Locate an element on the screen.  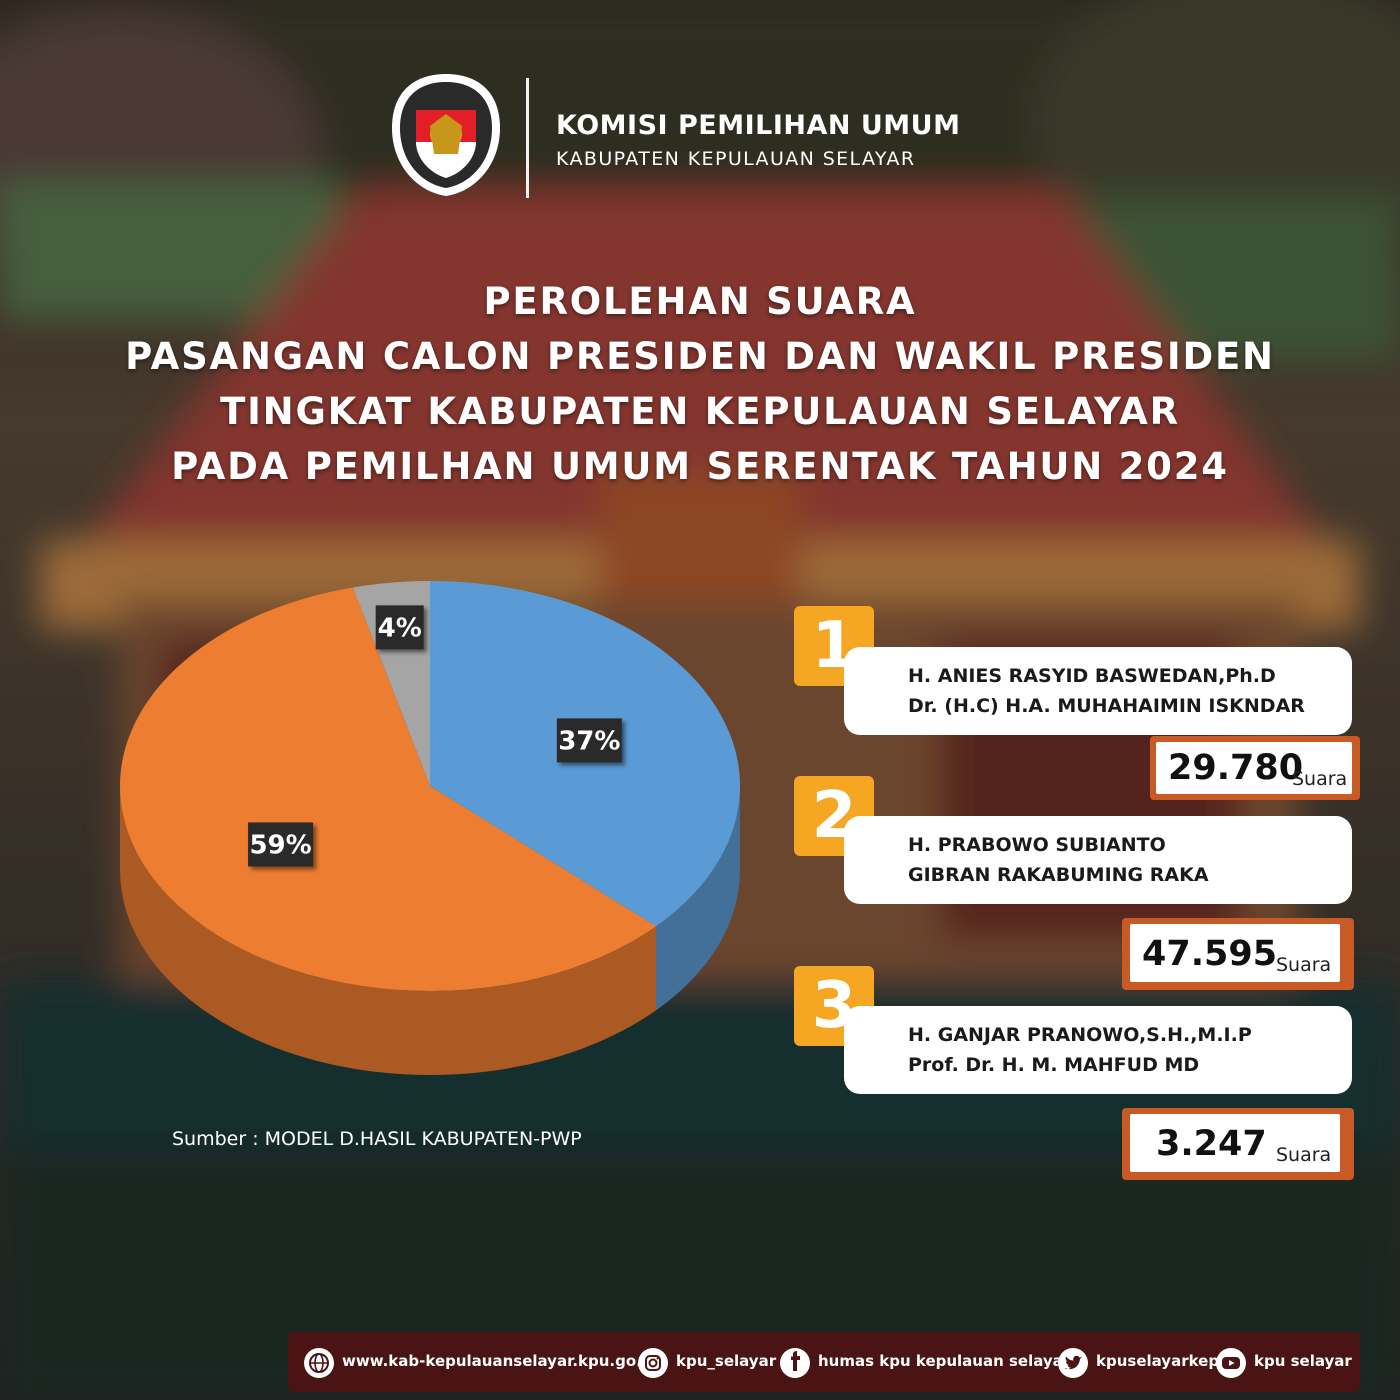
candidate-2-vote-box: 47.595 Suara is located at coordinates (1235, 953).